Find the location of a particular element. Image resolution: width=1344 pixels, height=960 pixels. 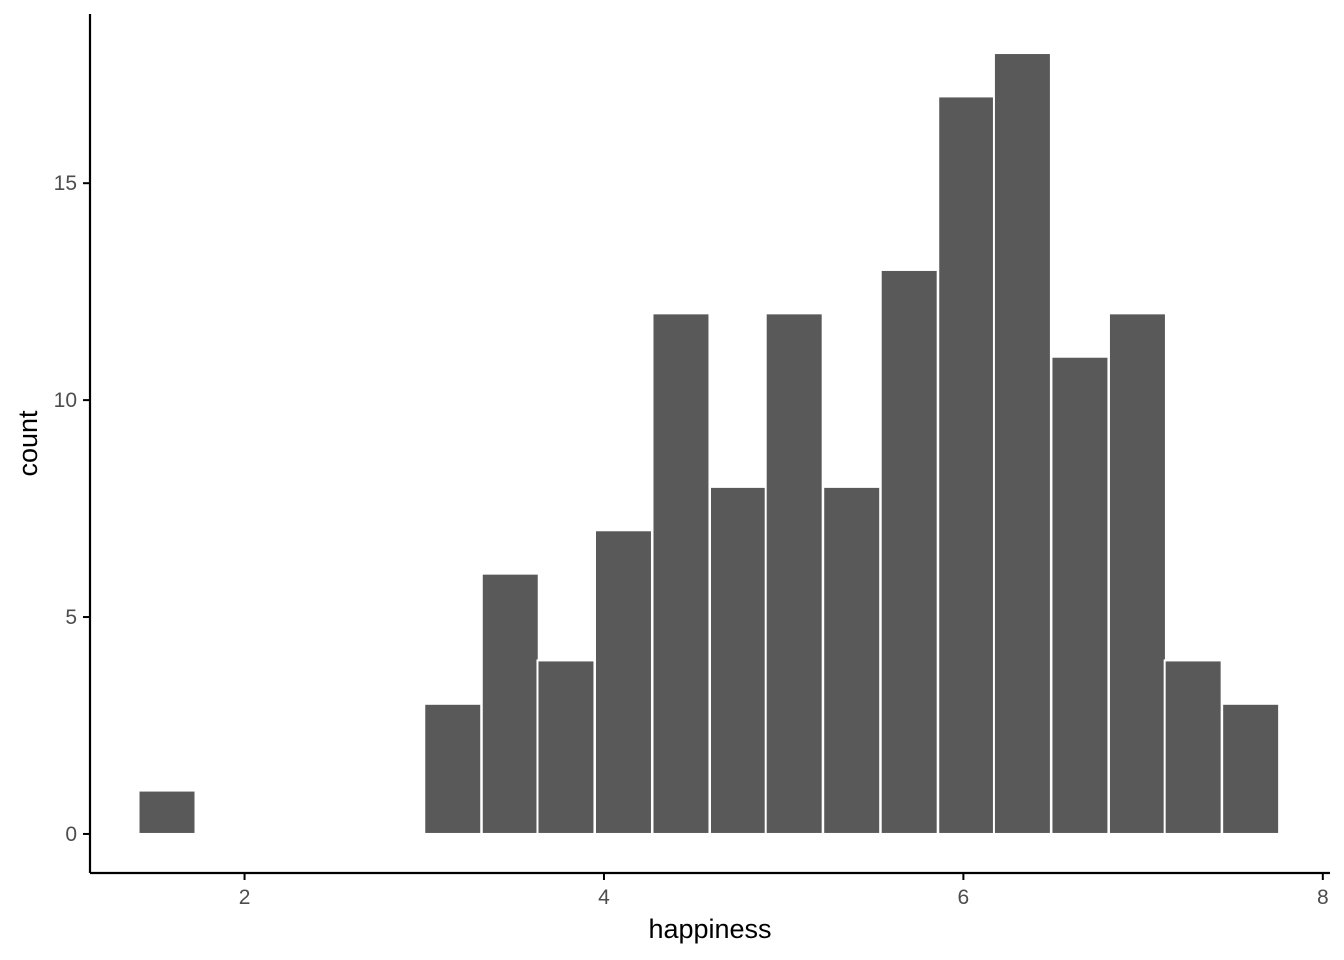

x-axis-title: happiness is located at coordinates (709, 929).